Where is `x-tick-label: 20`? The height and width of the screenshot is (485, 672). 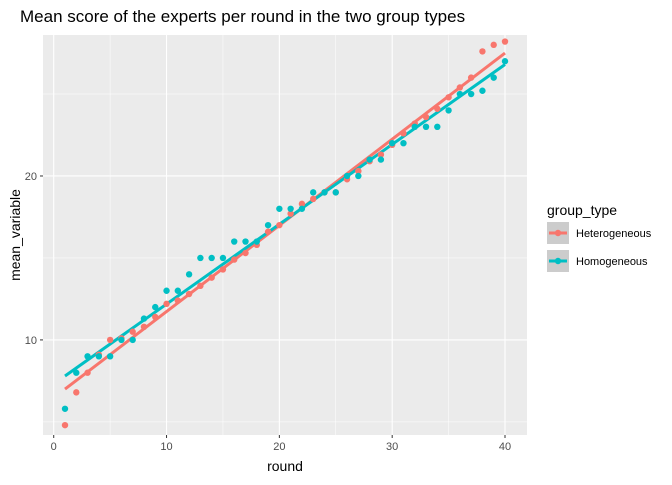
x-tick-label: 20 is located at coordinates (279, 447).